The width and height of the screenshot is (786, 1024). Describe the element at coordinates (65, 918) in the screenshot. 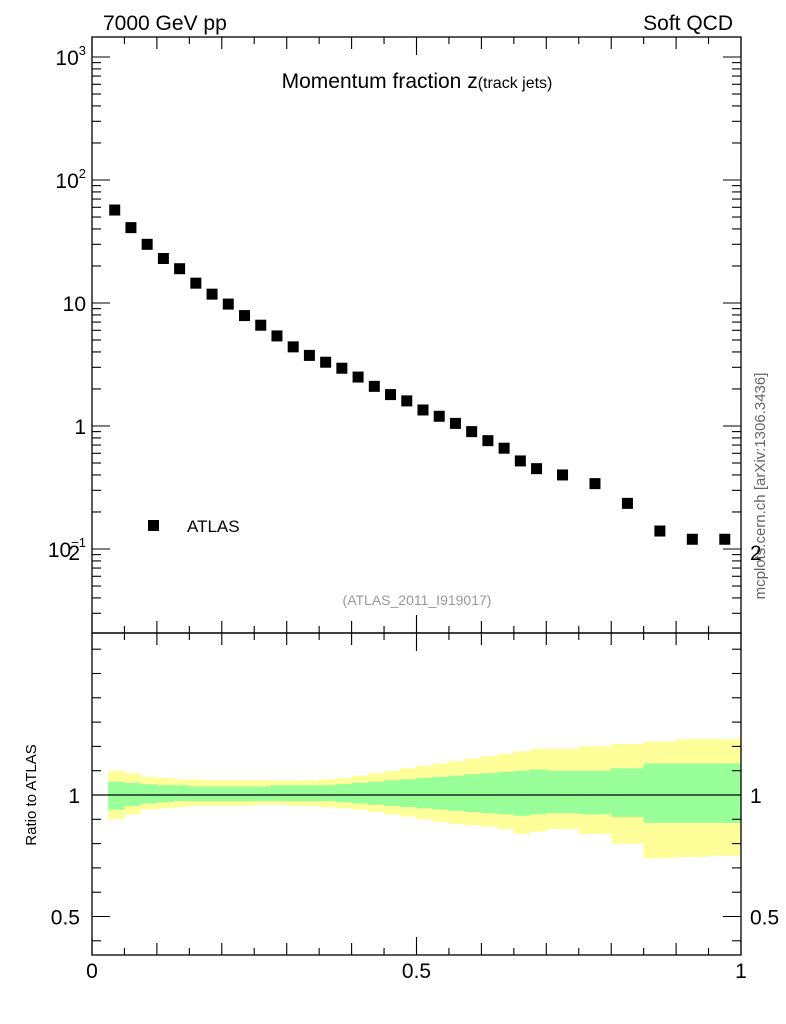

I see `ratio-ytick-label-left: 0.5` at that location.